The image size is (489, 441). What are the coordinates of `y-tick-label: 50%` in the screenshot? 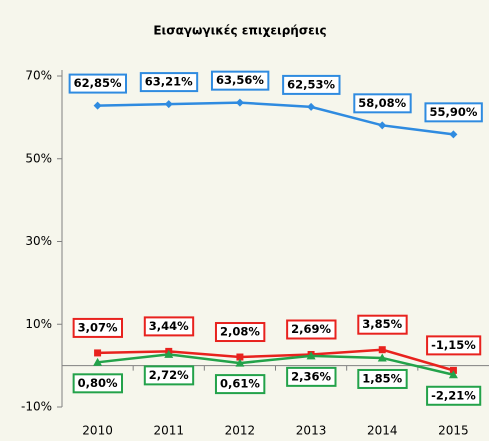 It's located at (38, 158).